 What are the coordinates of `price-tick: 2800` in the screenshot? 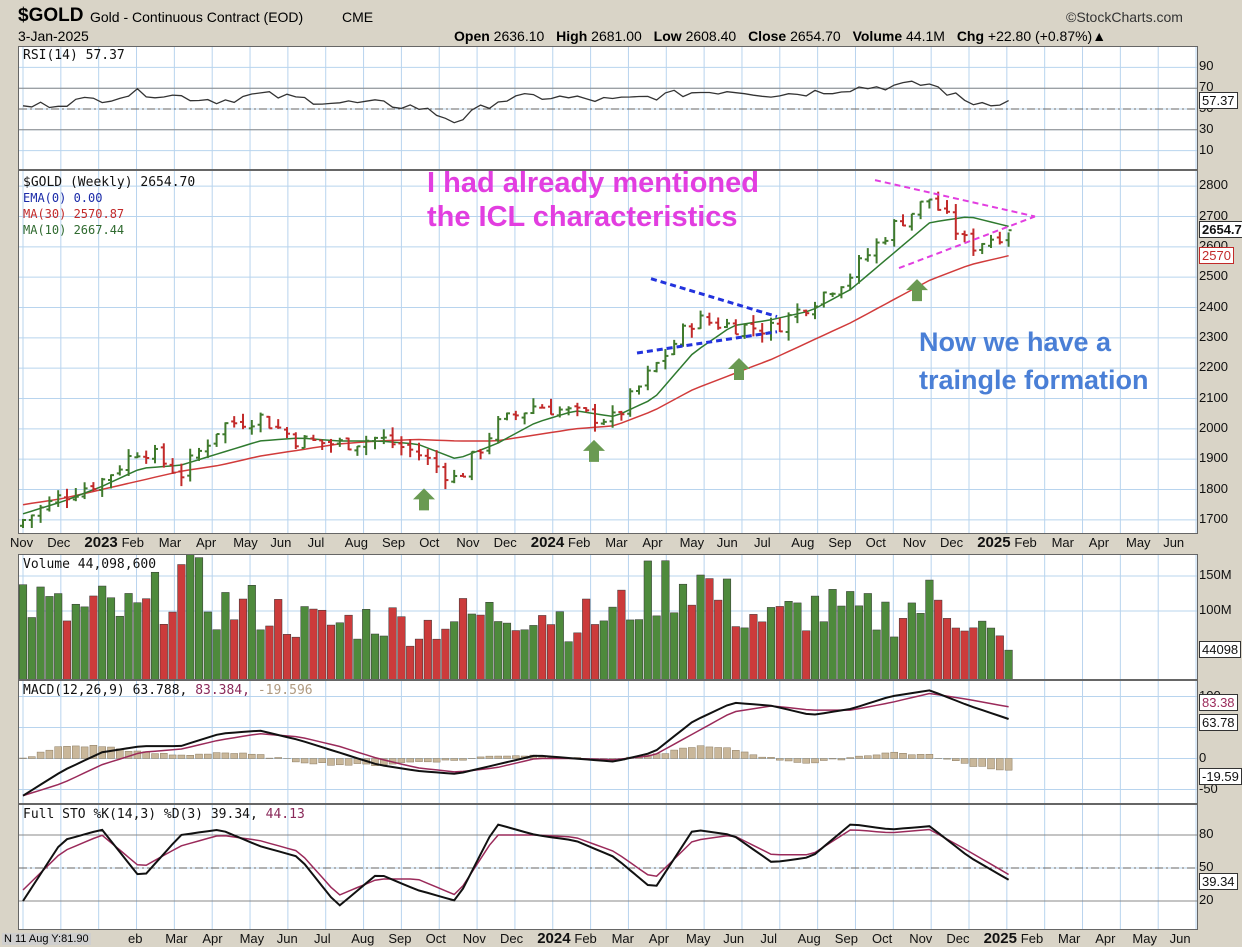 It's located at (1213, 184).